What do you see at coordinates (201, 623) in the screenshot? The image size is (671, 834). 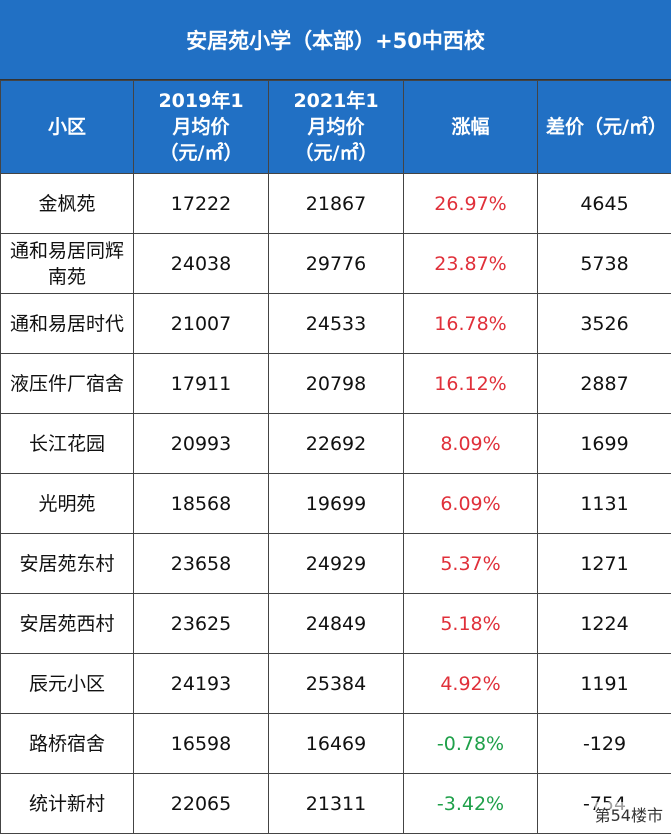 I see `value-cell: 23625` at bounding box center [201, 623].